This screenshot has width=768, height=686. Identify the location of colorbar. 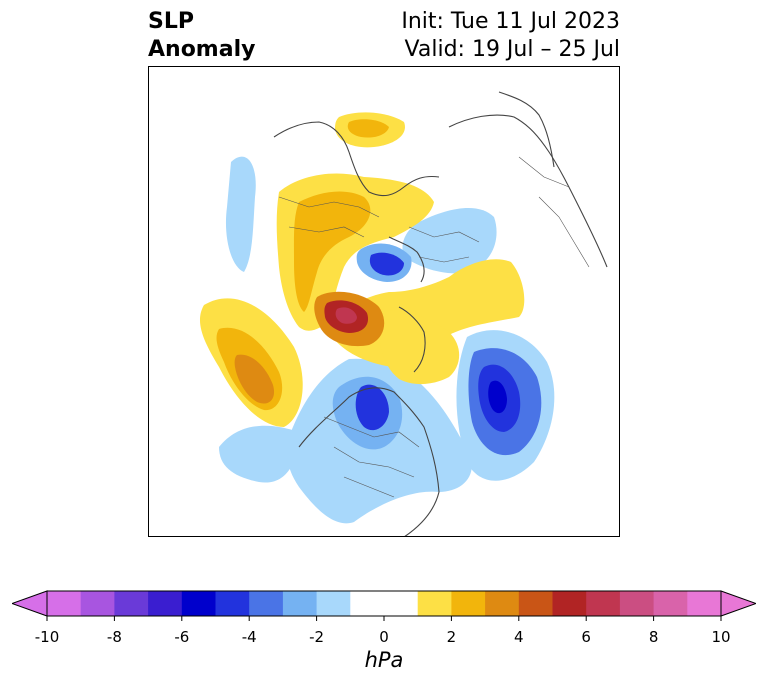
(384, 608).